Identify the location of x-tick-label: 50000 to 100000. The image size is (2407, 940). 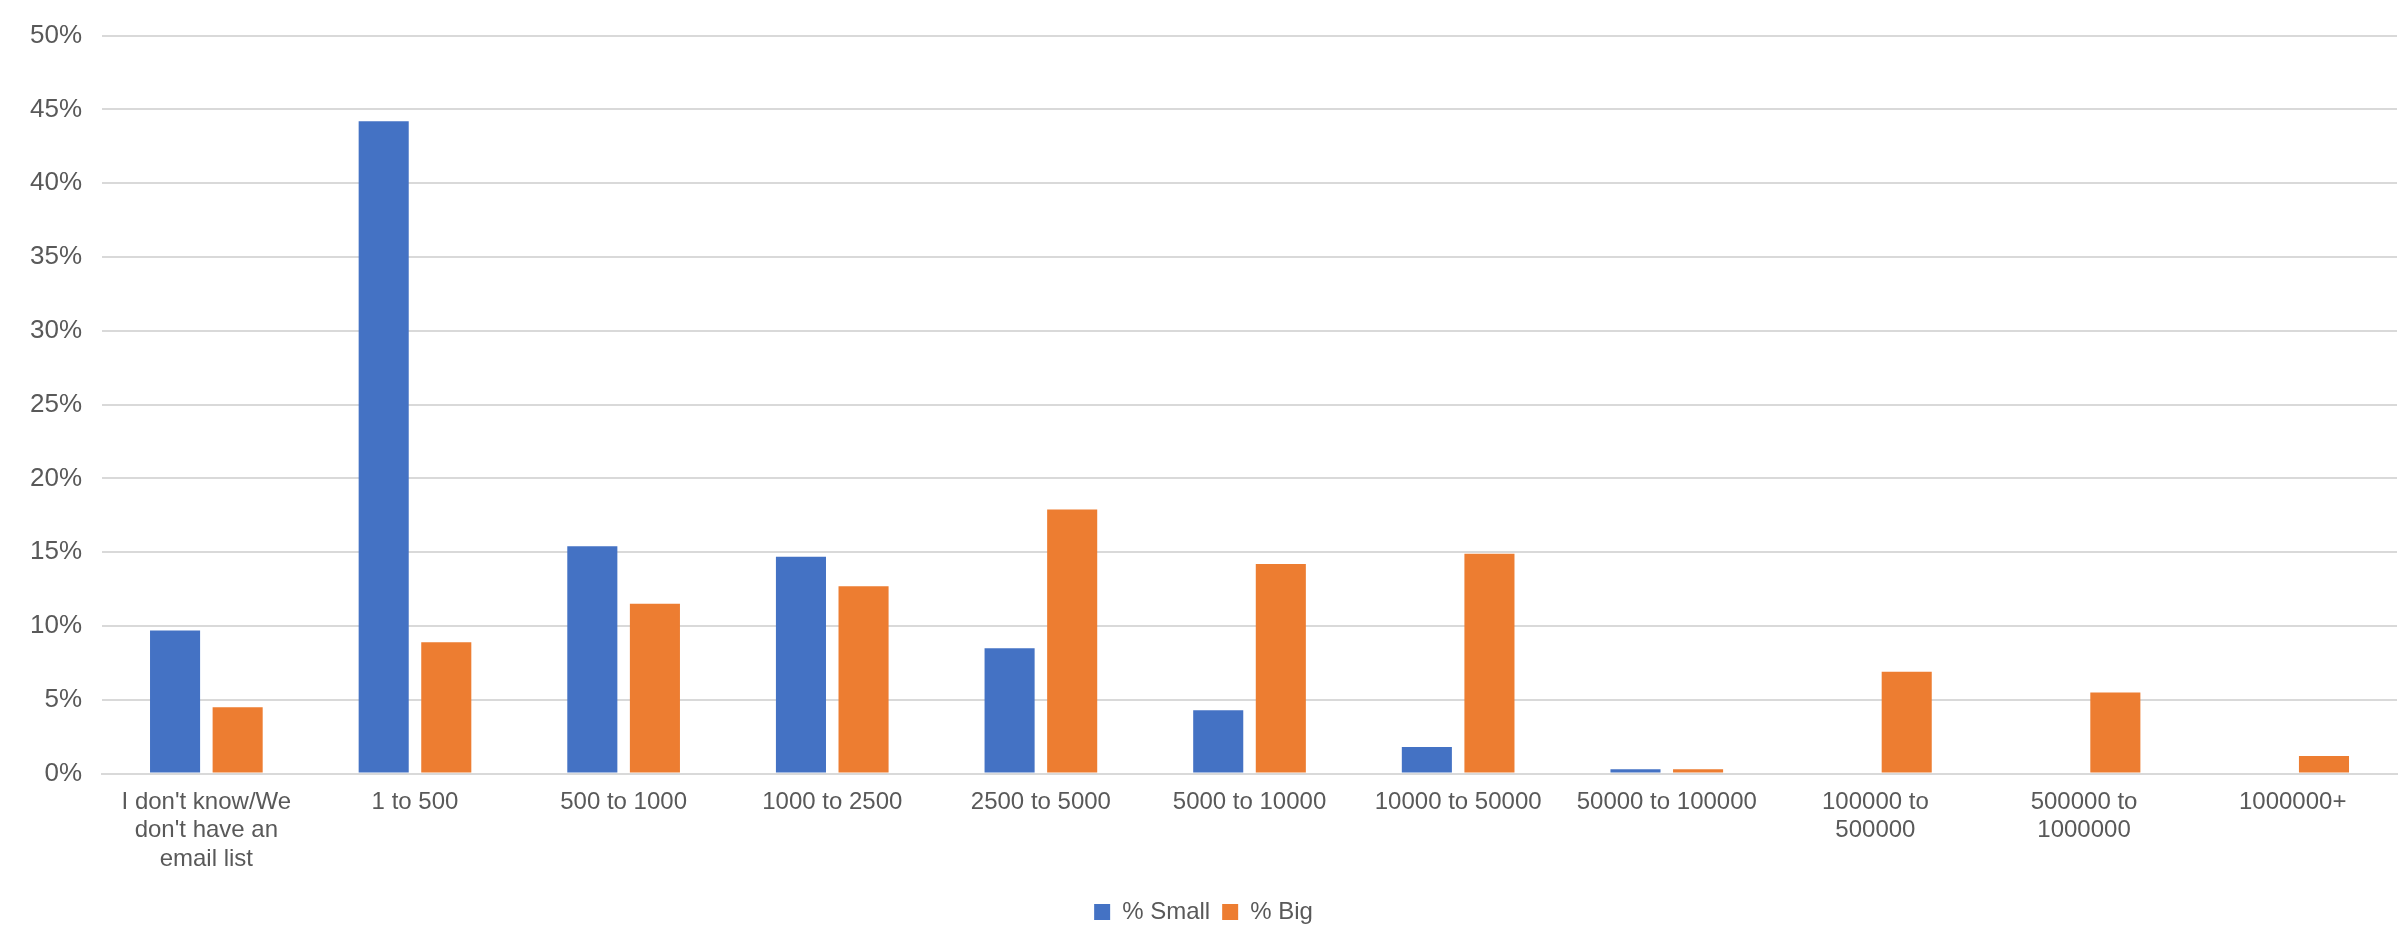
(1666, 800).